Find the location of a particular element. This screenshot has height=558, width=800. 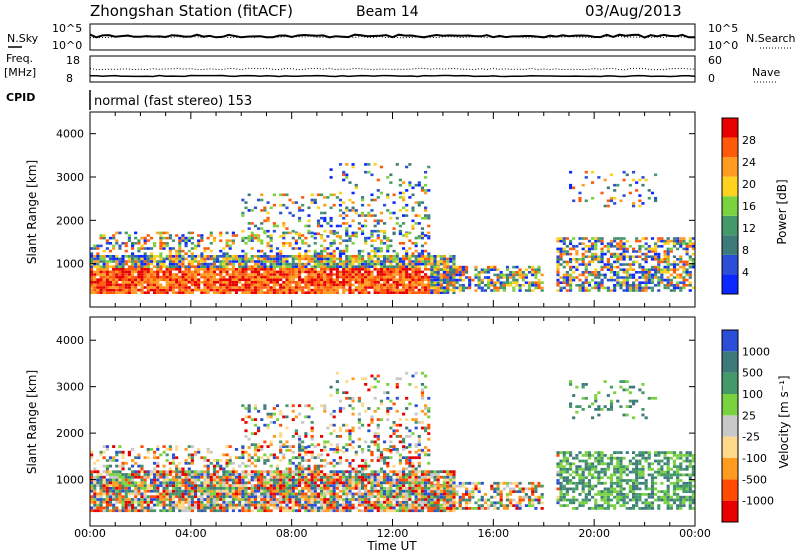

freq-series is located at coordinates (392, 76).